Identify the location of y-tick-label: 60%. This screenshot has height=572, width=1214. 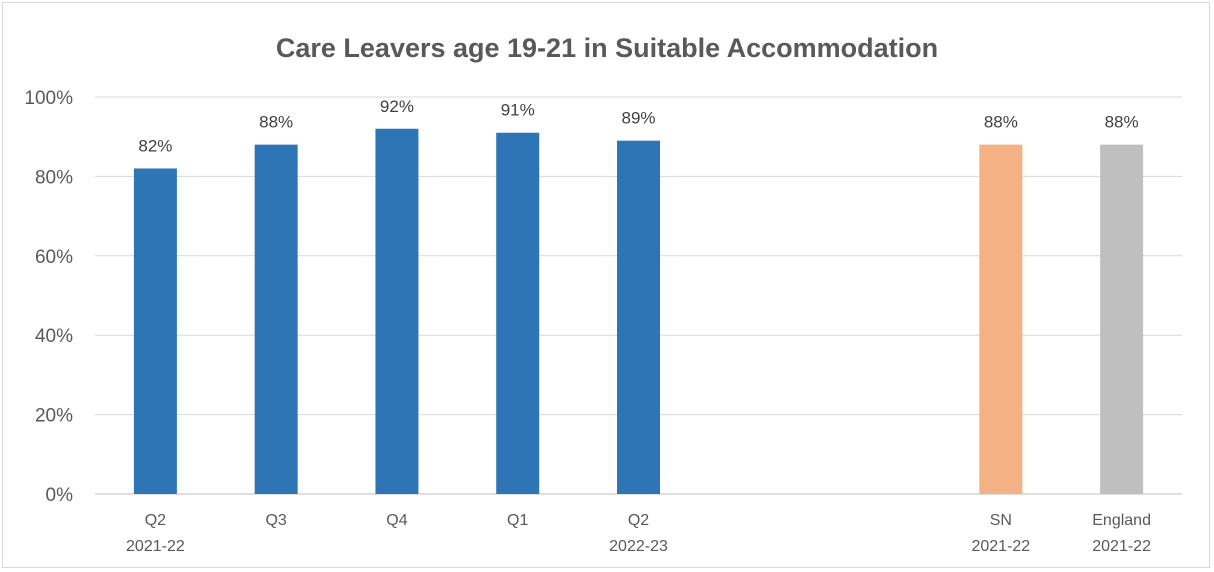
(54, 257).